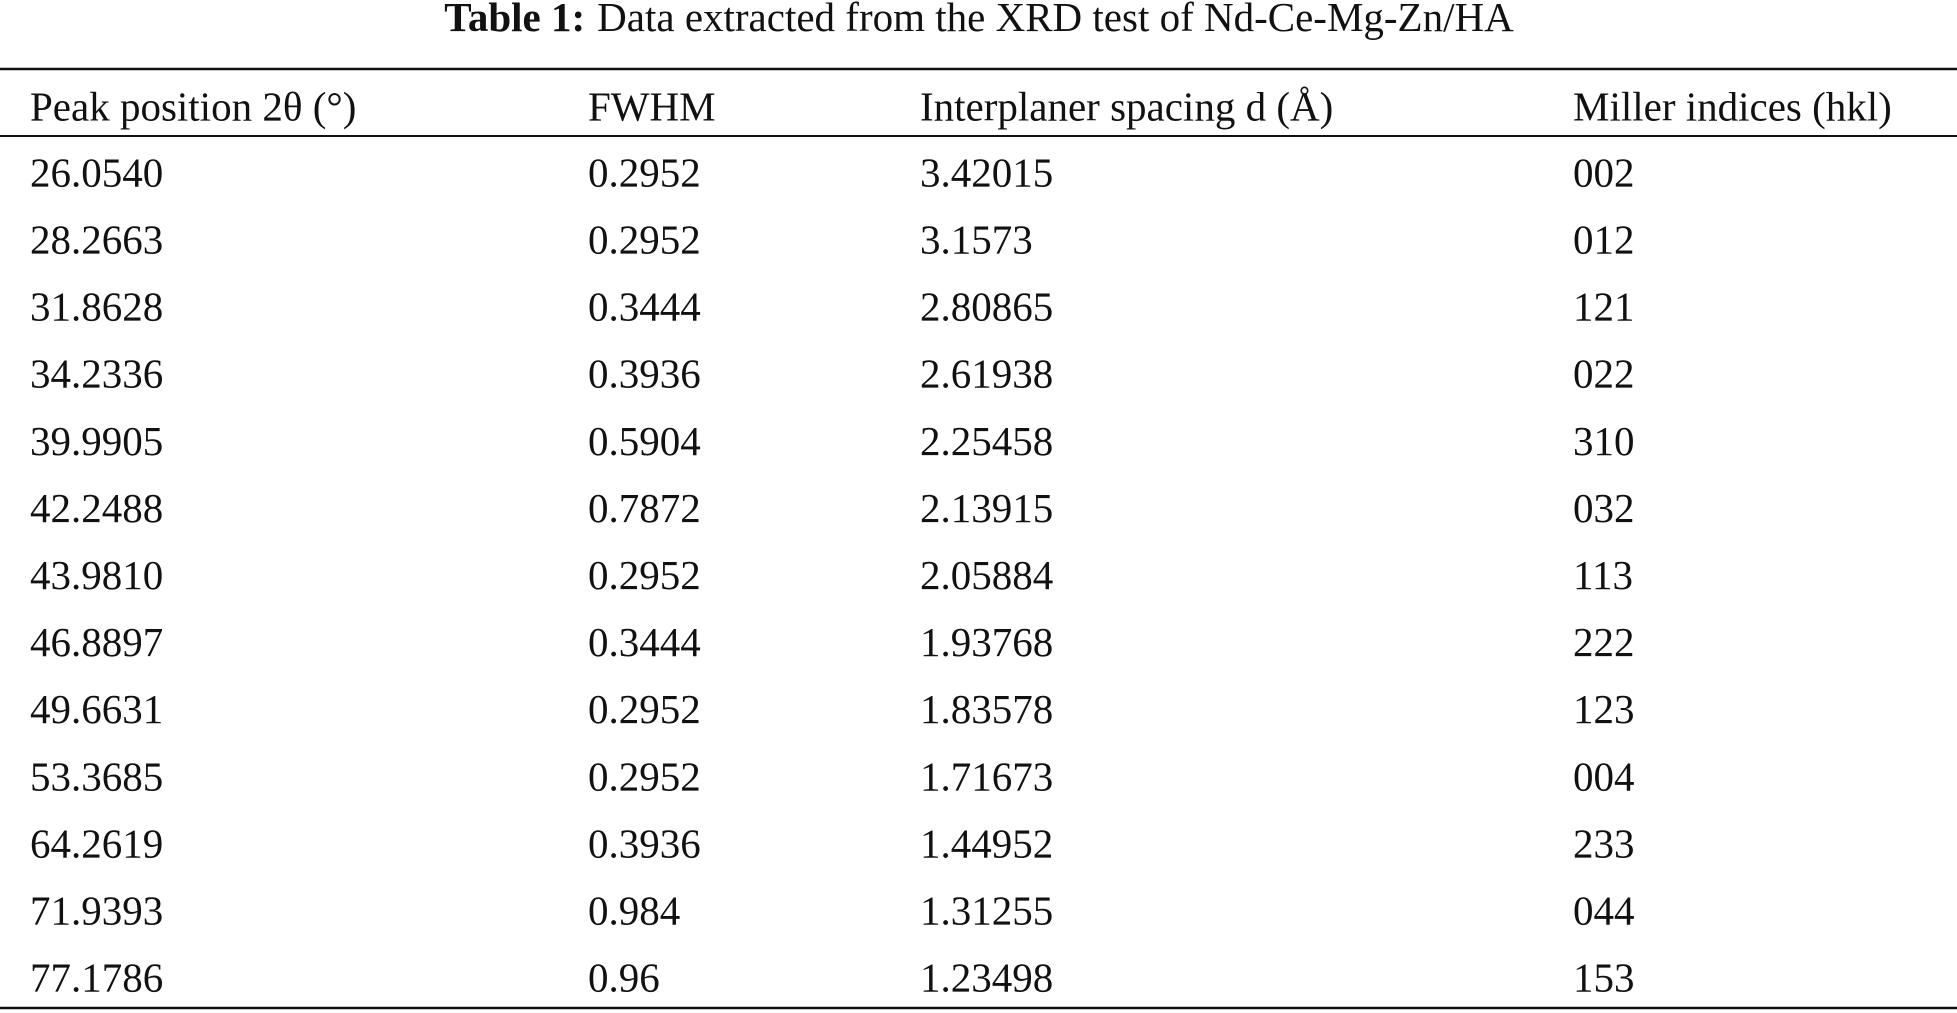 The width and height of the screenshot is (1957, 1013). What do you see at coordinates (644, 508) in the screenshot?
I see `table-cell: 0.7872` at bounding box center [644, 508].